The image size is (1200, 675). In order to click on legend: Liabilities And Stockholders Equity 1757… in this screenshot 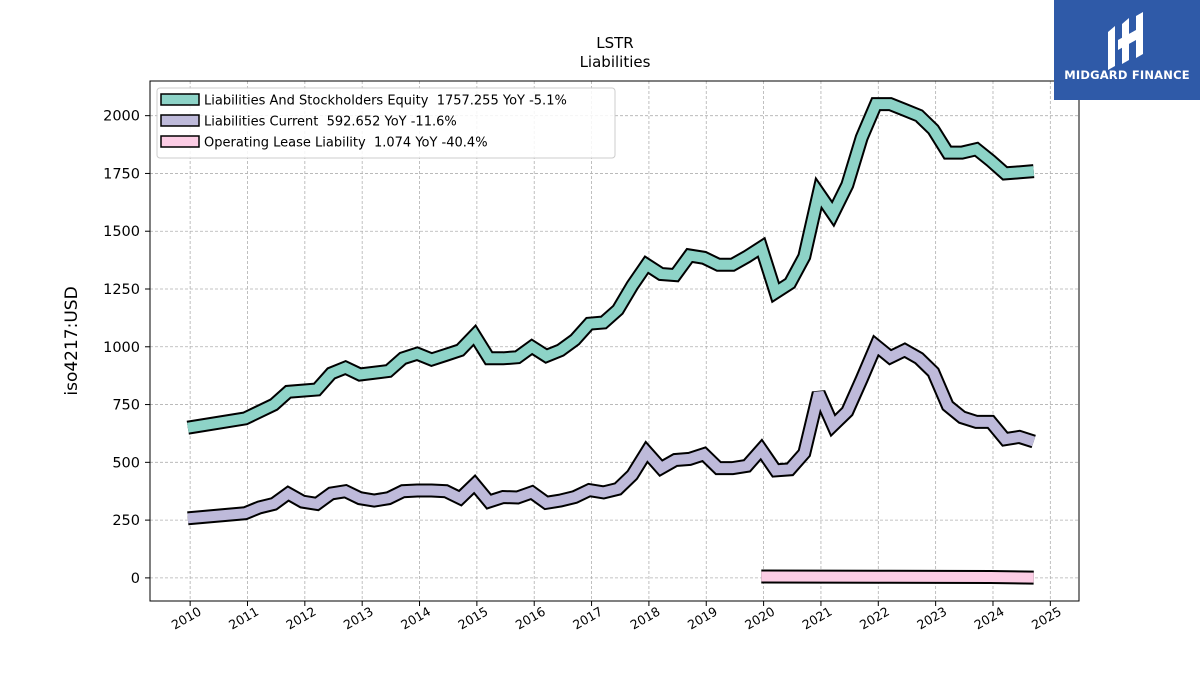, I will do `click(386, 123)`.